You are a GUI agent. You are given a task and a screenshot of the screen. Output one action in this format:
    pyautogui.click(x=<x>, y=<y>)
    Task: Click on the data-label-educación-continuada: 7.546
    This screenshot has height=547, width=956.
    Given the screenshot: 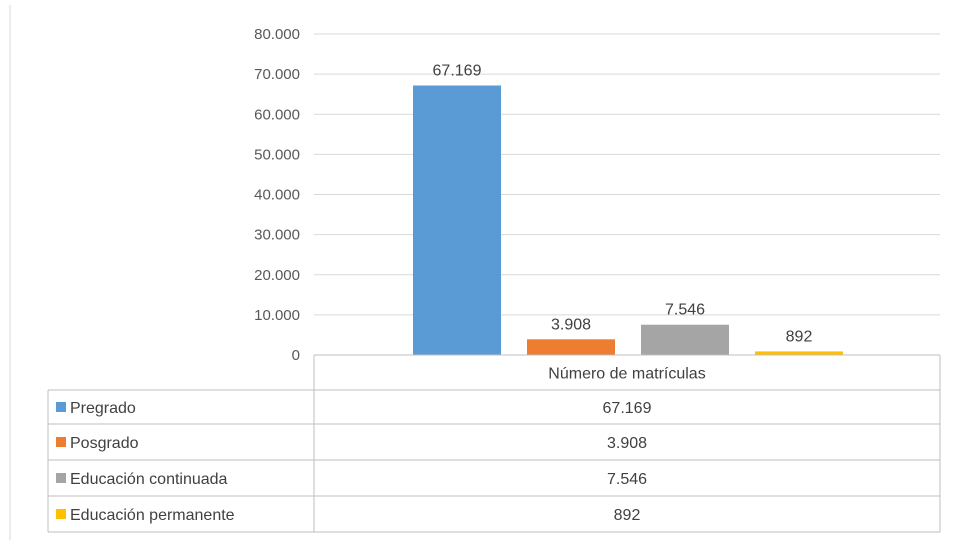 What is the action you would take?
    pyautogui.click(x=685, y=310)
    